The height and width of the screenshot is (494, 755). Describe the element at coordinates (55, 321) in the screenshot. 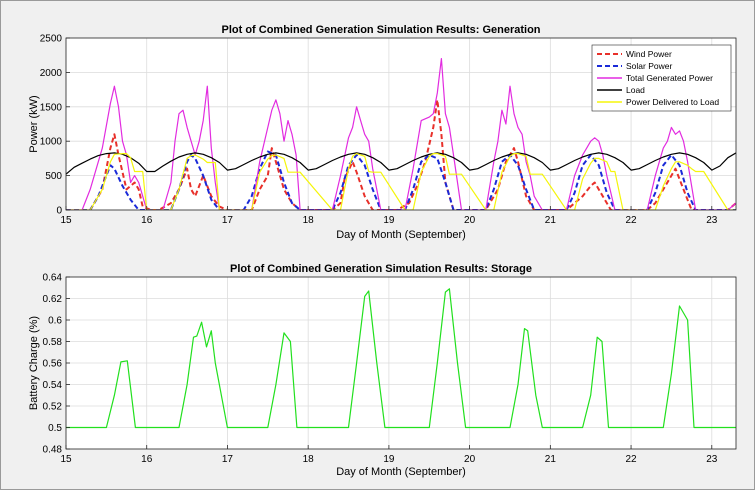

I see `storage-y-tick-label: 0.6` at that location.